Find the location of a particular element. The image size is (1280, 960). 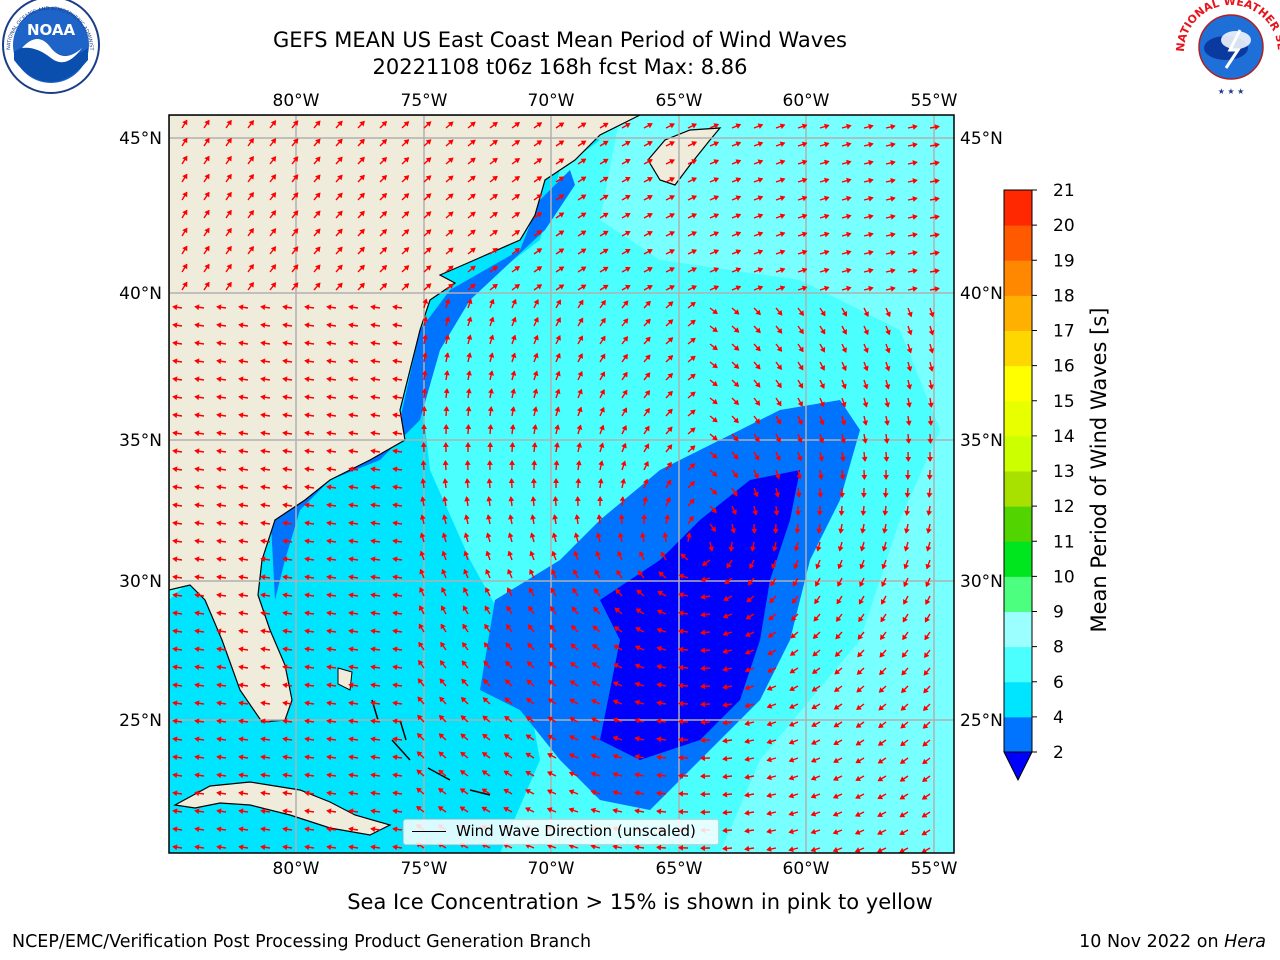

colorbar-tick-label: 6 is located at coordinates (1058, 683).